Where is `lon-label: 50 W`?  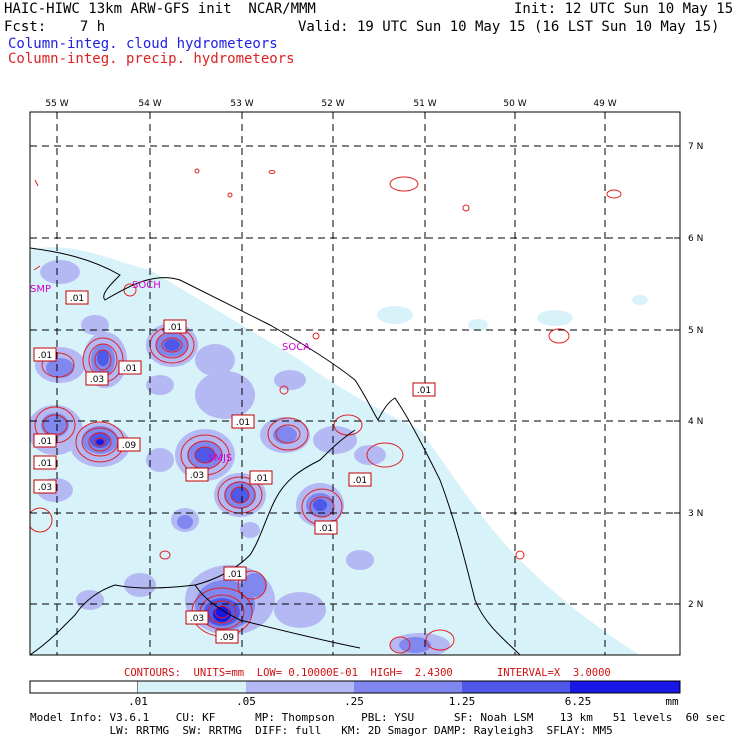
lon-label: 50 W is located at coordinates (514, 104).